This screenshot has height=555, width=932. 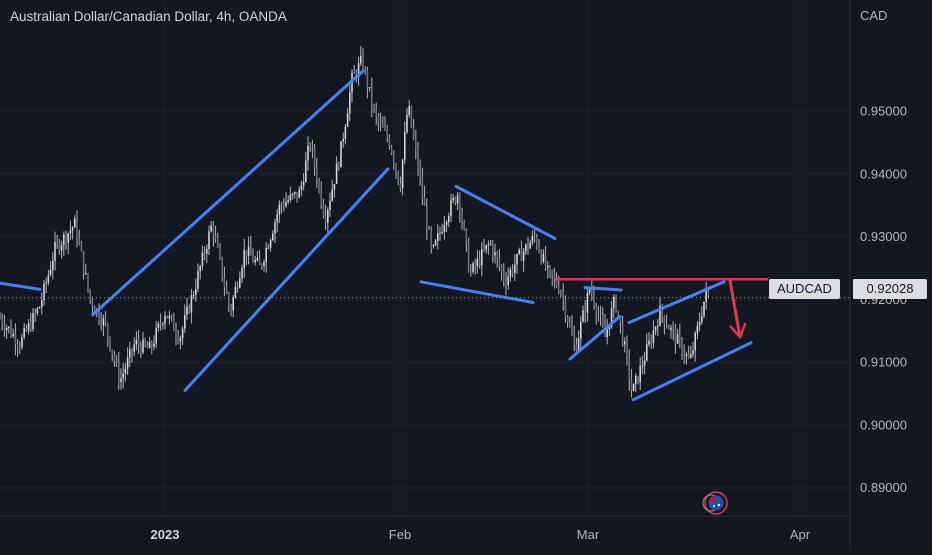 What do you see at coordinates (804, 289) in the screenshot?
I see `symbol-badge: AUDCAD` at bounding box center [804, 289].